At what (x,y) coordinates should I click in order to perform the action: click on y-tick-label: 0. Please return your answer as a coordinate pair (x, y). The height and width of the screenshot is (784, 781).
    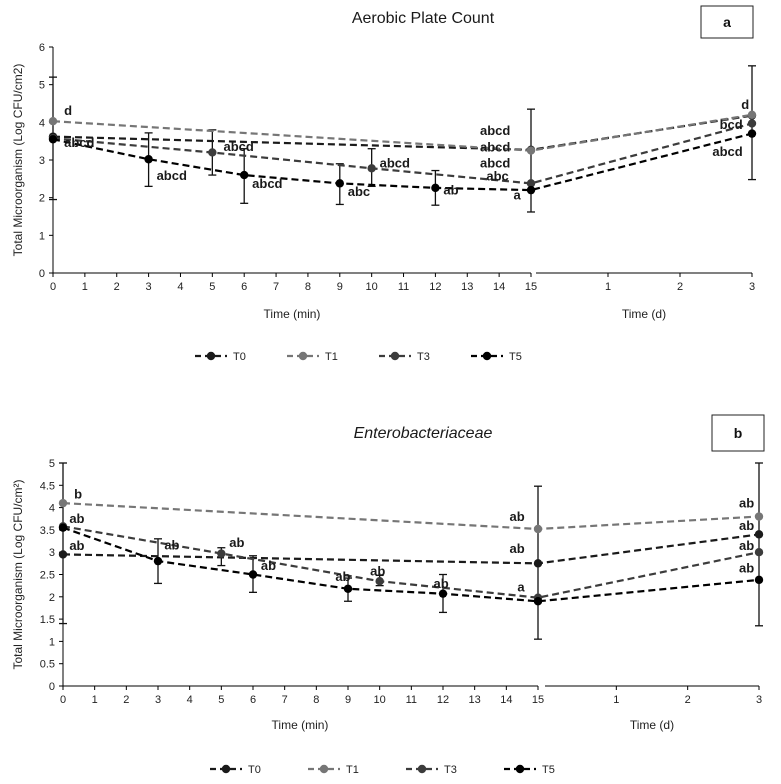
    Looking at the image, I should click on (42, 274).